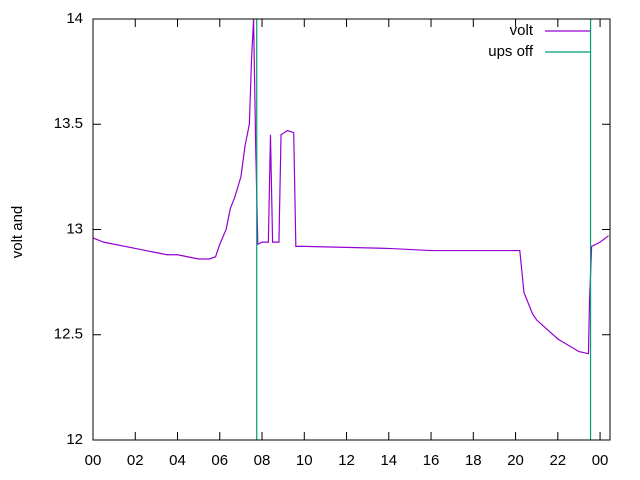 The image size is (640, 480). I want to click on x-tick-label: 08, so click(262, 460).